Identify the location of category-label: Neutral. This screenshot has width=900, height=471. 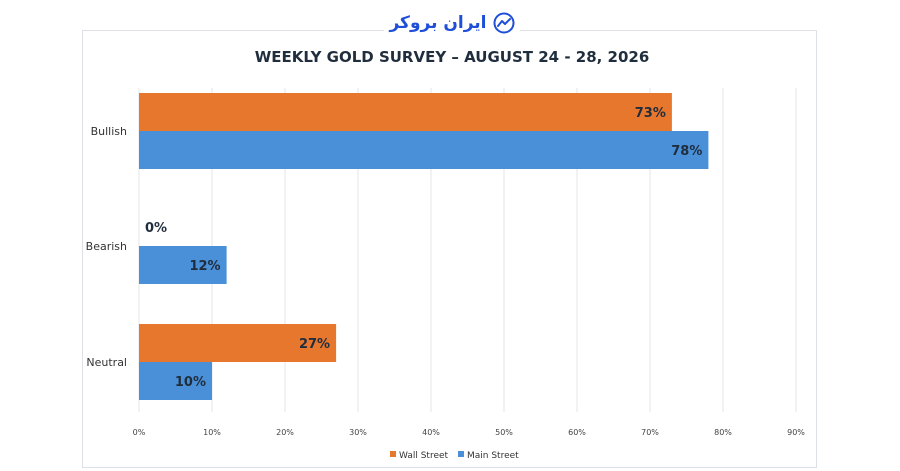
(106, 362).